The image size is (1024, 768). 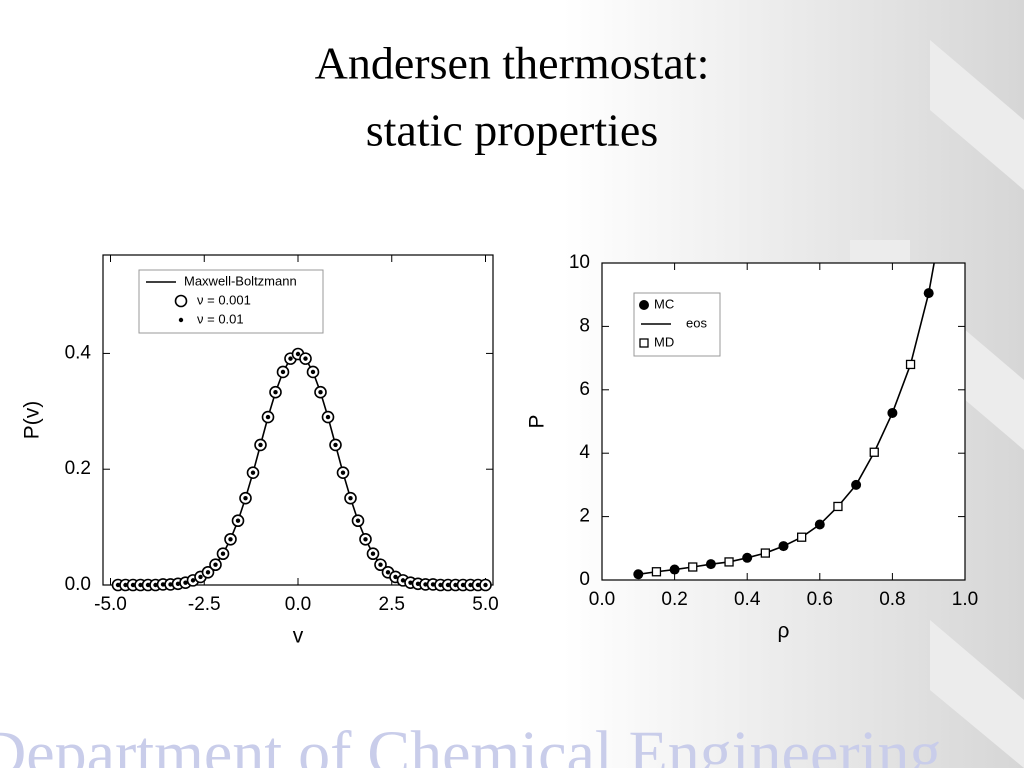 I want to click on y-axis-label: P(v), so click(x=32, y=420).